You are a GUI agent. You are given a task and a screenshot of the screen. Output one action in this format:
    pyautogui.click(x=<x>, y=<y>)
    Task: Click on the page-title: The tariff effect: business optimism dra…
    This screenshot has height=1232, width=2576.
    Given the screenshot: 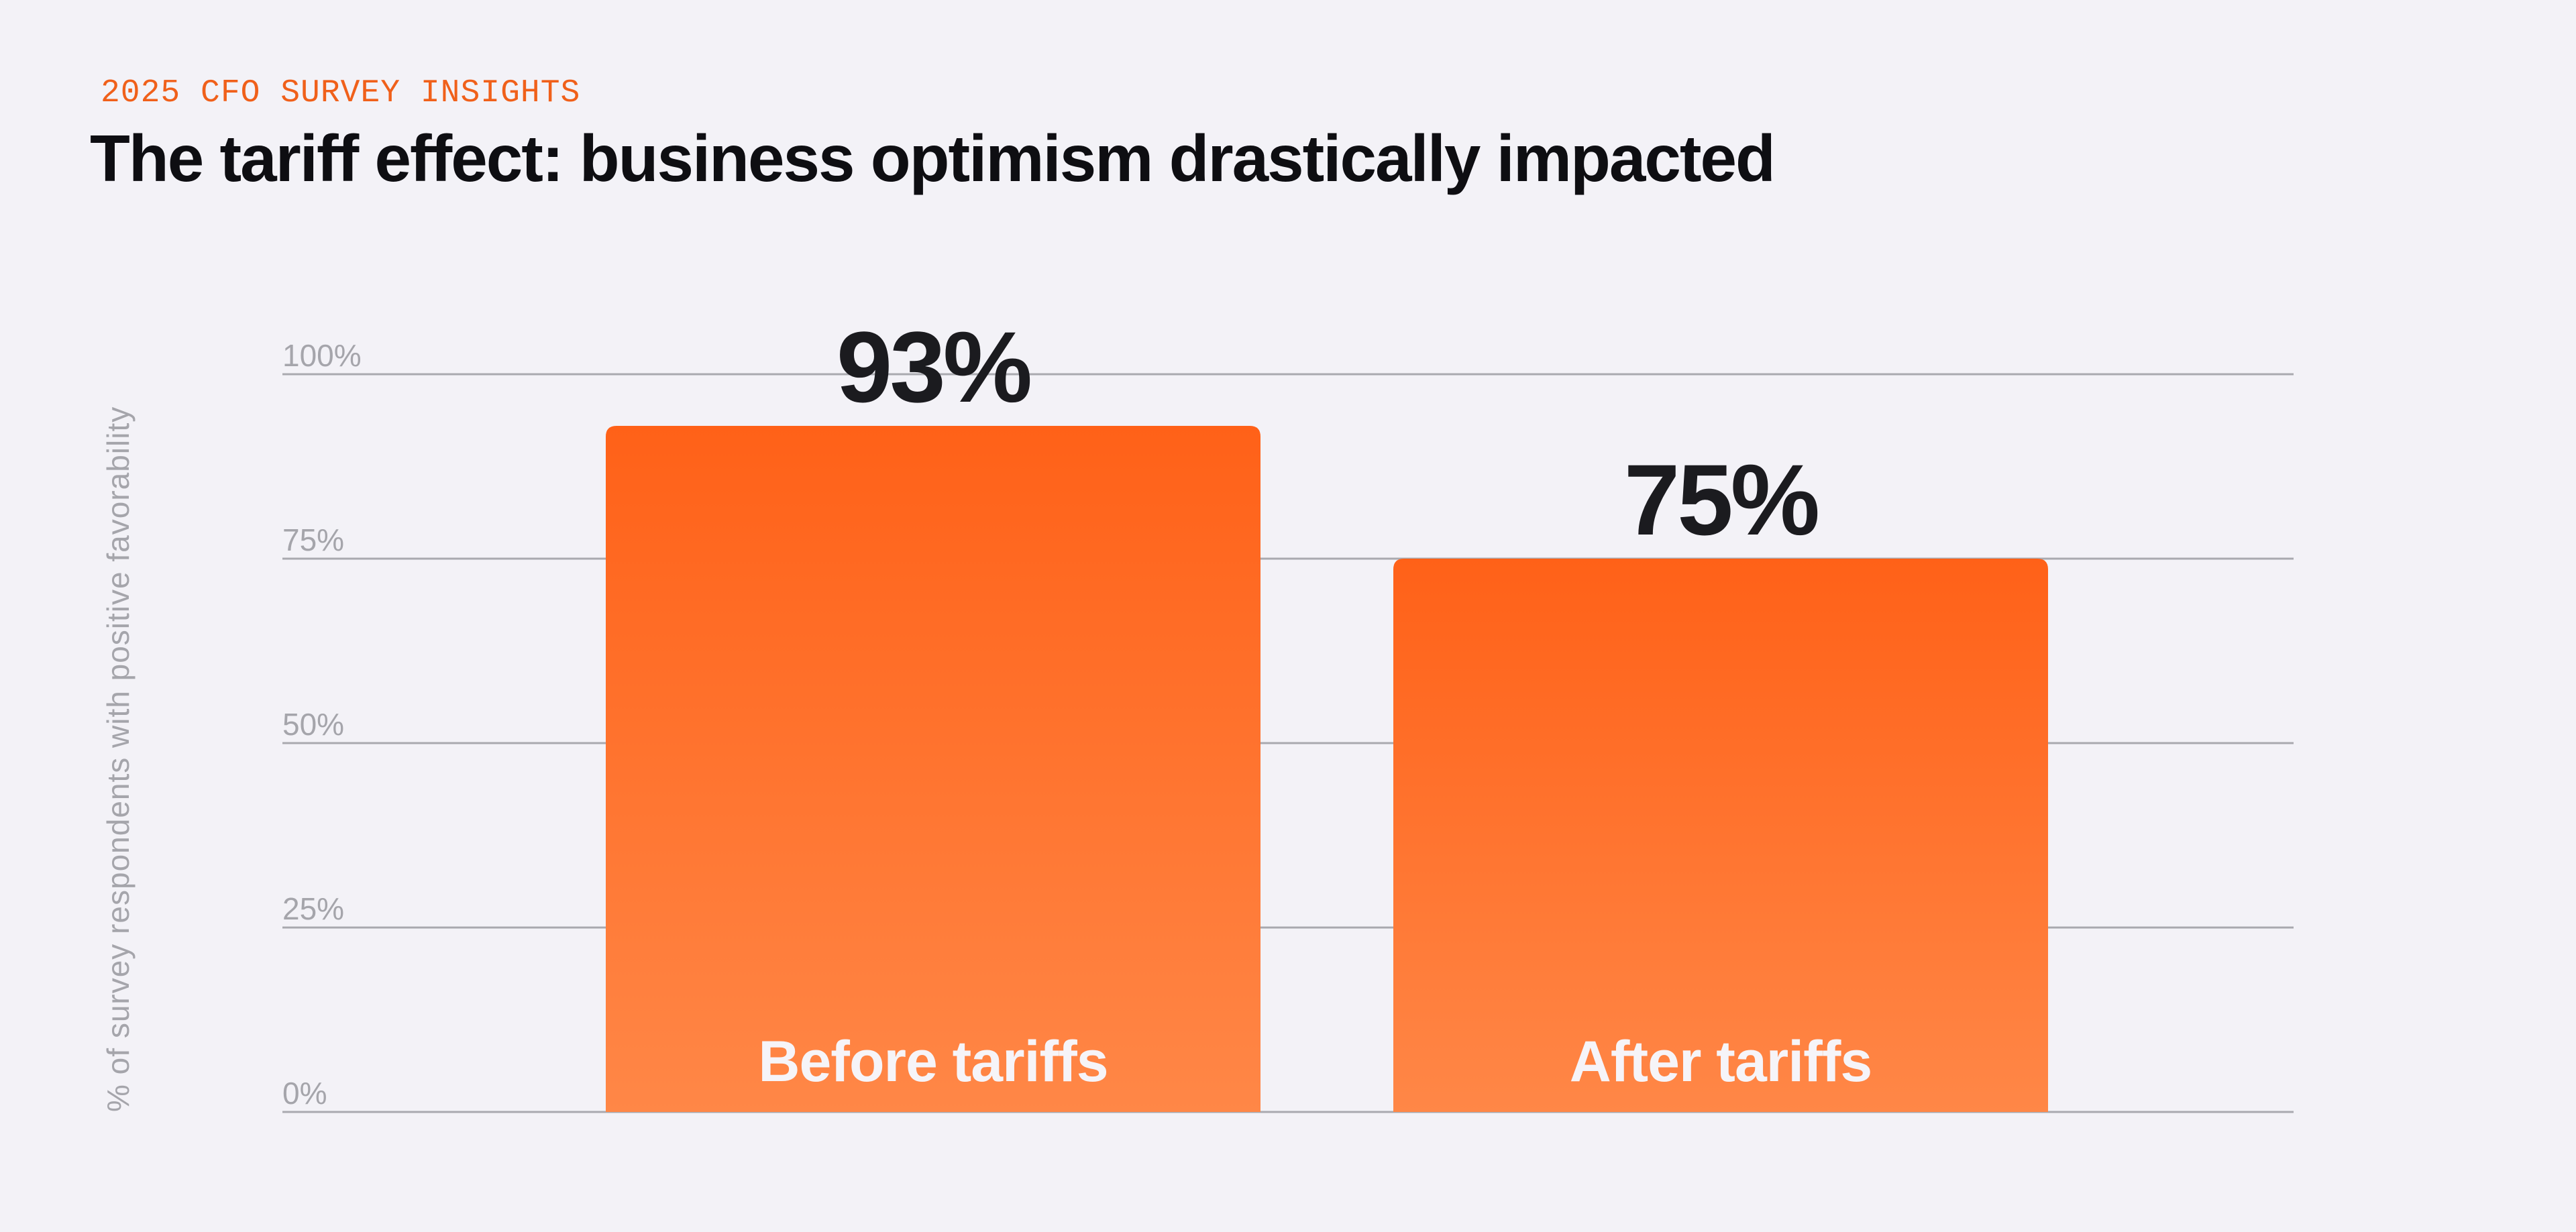 What is the action you would take?
    pyautogui.click(x=933, y=158)
    